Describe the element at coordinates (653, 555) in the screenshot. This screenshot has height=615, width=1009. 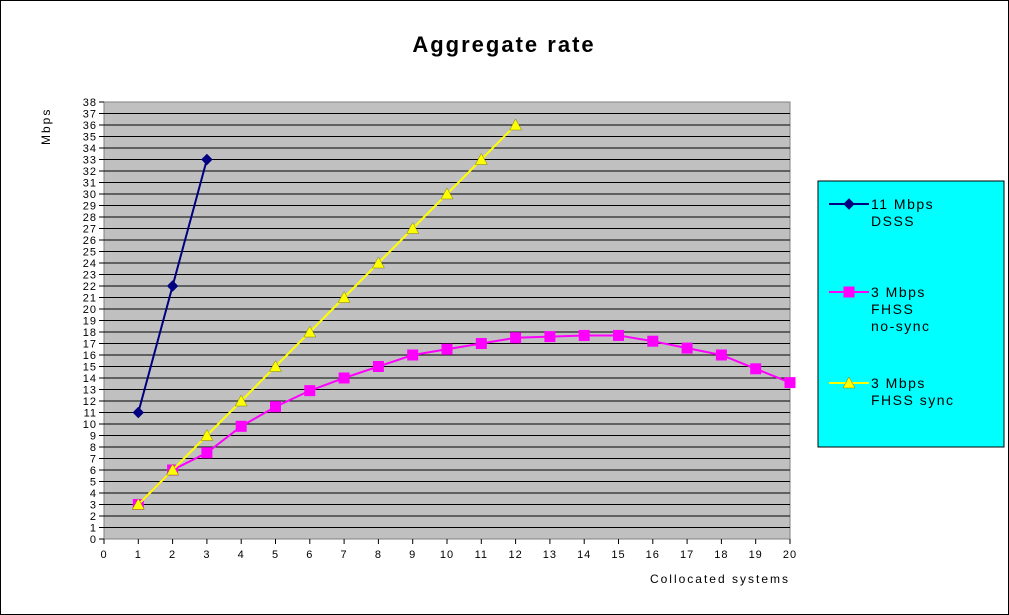
I see `x-tick-label: 16` at that location.